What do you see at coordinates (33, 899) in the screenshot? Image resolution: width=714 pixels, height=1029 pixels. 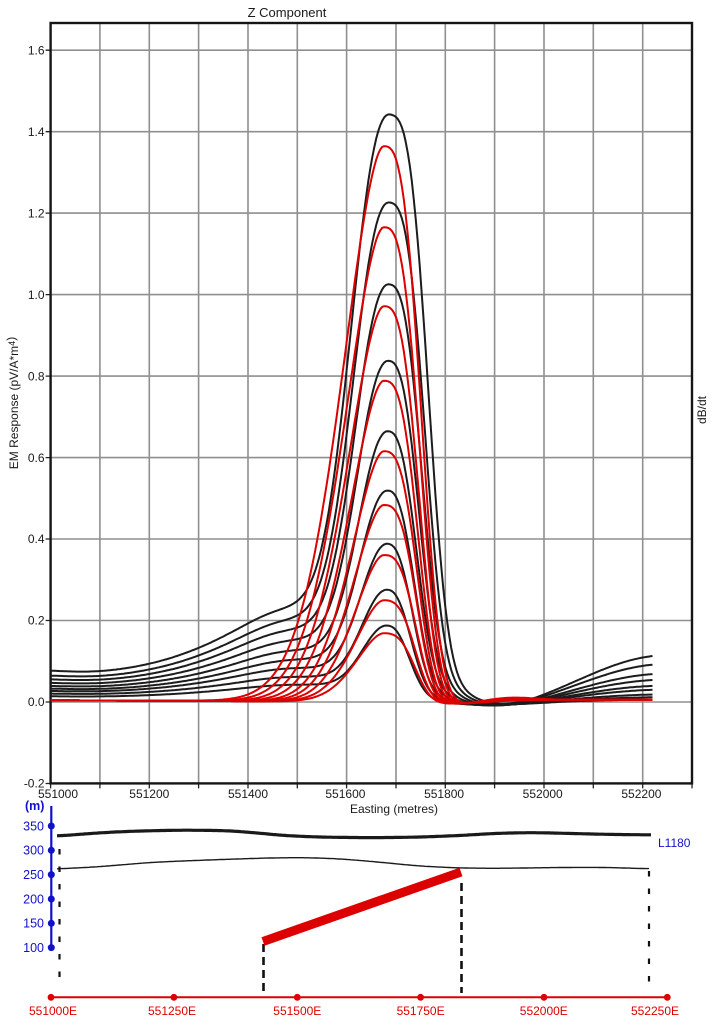 I see `svg-text: 200` at bounding box center [33, 899].